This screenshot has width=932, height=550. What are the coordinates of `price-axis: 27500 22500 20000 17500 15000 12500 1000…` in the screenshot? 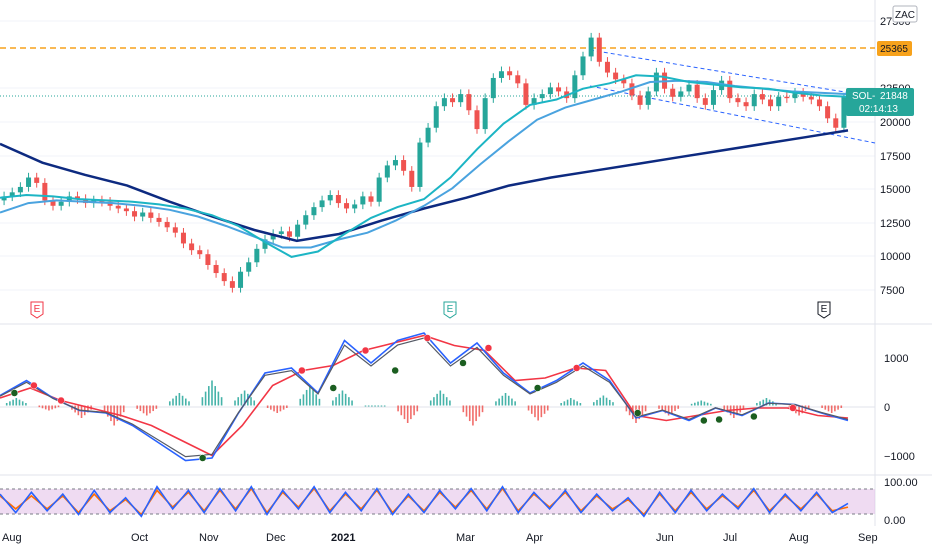 It's located at (895, 156).